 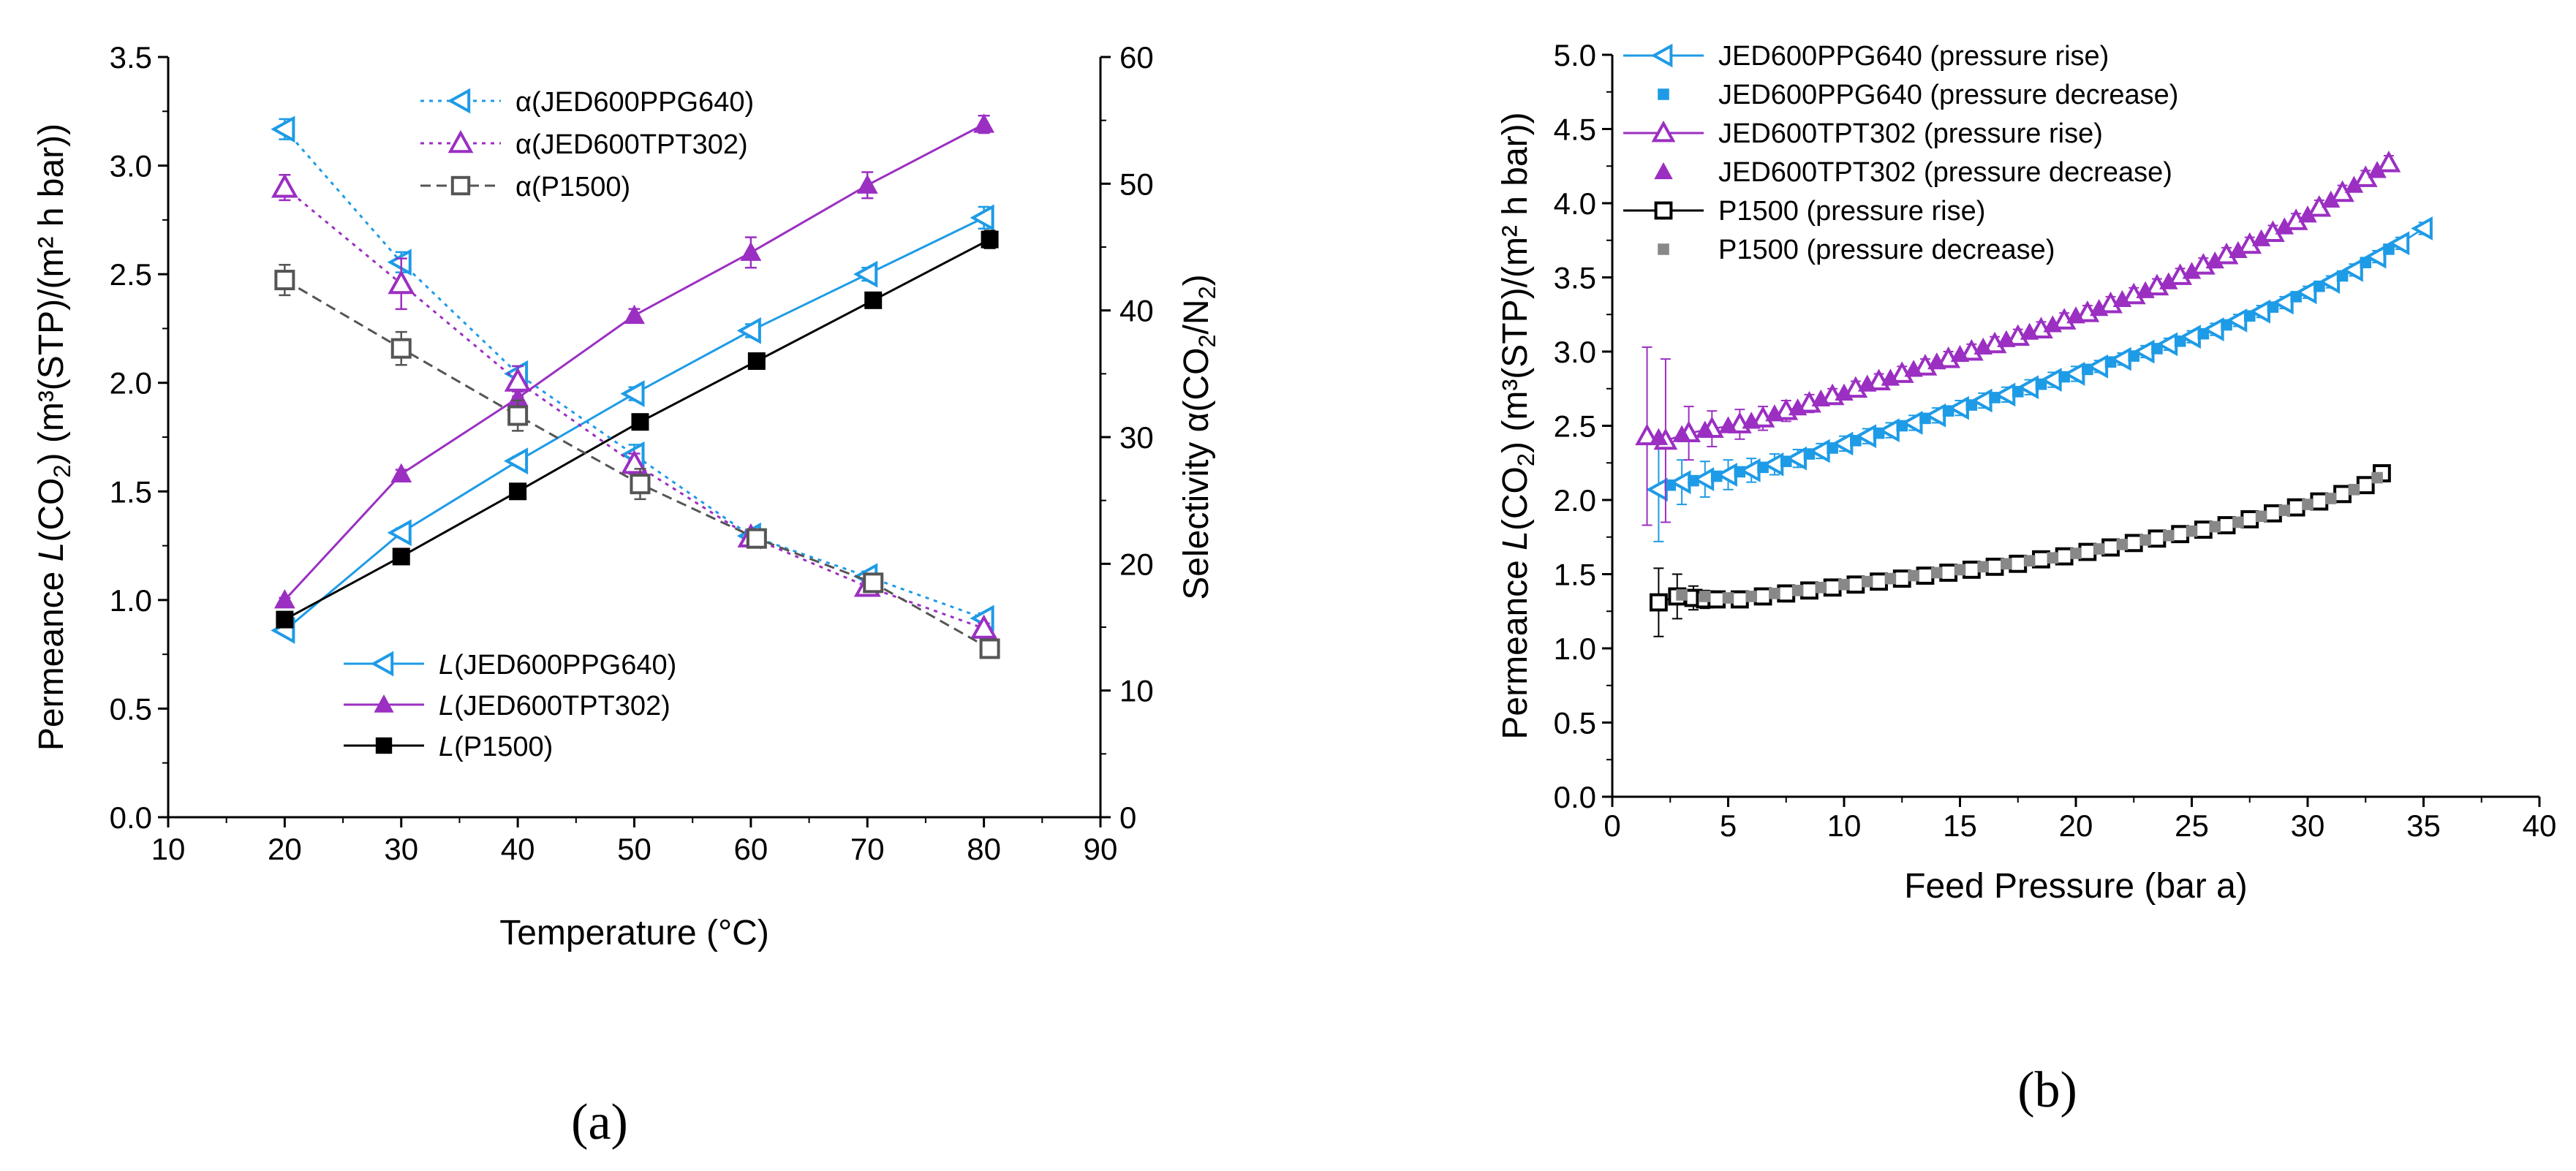 What do you see at coordinates (1910, 133) in the screenshot?
I see `legend-label: JED600TPT302 (pressure rise)` at bounding box center [1910, 133].